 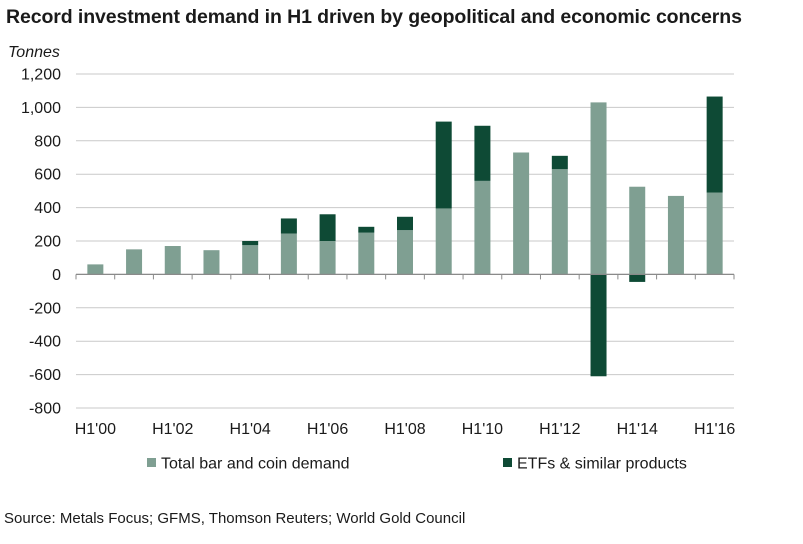 I want to click on y-tick-label: 600, so click(x=47, y=175).